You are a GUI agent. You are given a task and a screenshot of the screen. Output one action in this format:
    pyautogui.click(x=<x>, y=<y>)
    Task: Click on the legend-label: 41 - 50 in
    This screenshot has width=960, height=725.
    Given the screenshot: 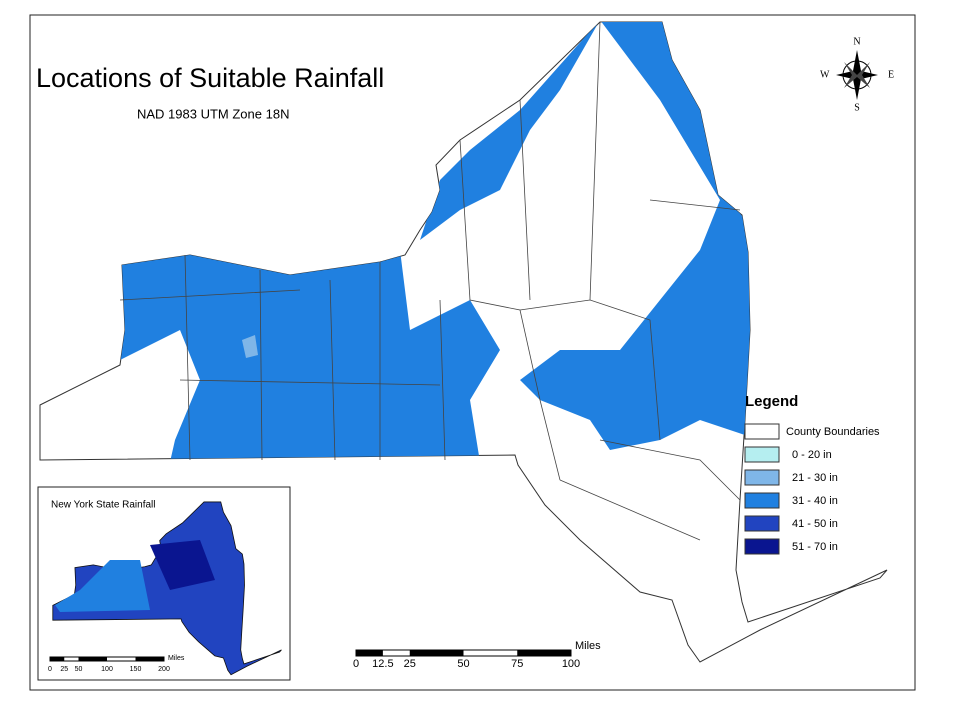 What is the action you would take?
    pyautogui.click(x=815, y=524)
    